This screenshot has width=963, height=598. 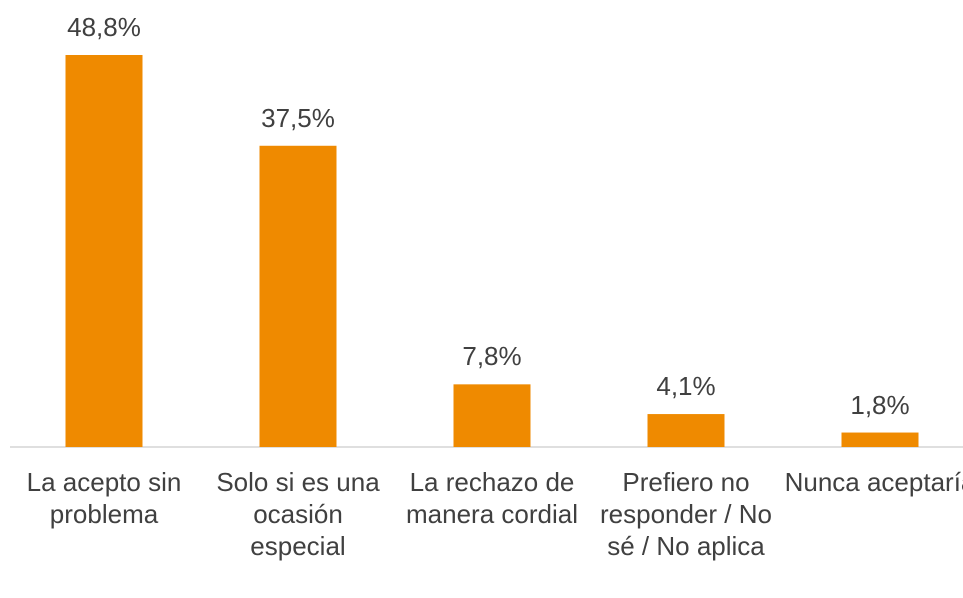 What do you see at coordinates (492, 356) in the screenshot?
I see `data-label: 7,8%` at bounding box center [492, 356].